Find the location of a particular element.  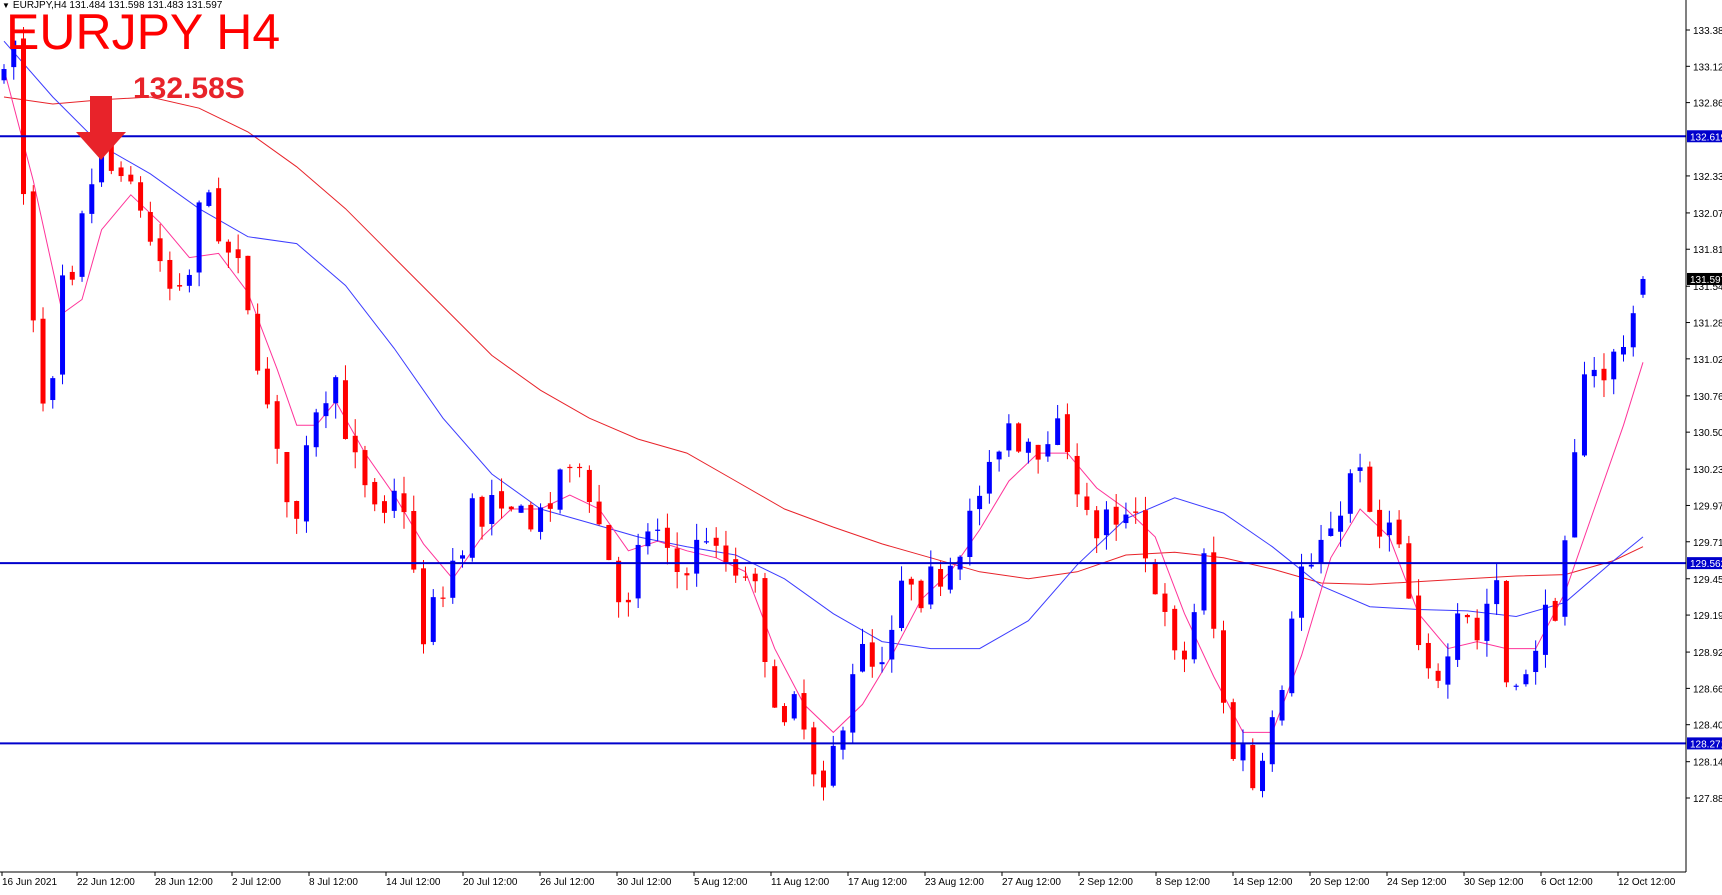

time-tick-label: 20 Jul 12:00 is located at coordinates (490, 882).